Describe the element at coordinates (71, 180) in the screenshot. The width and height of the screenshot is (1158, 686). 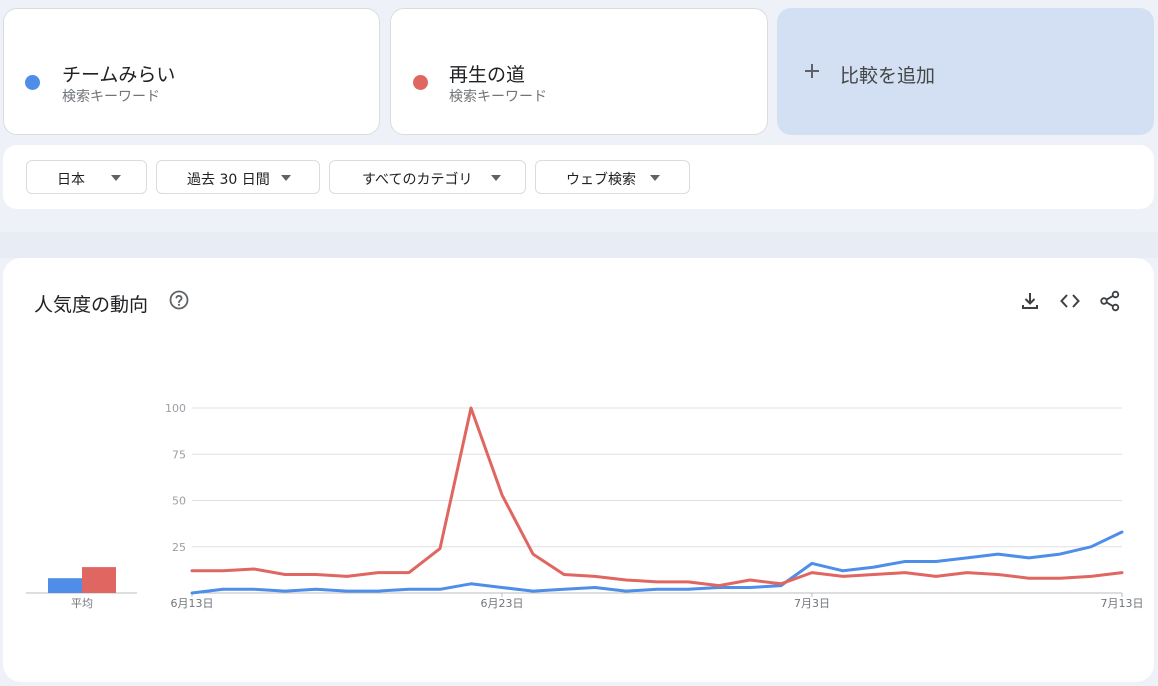
I see `filter-label: 日本` at that location.